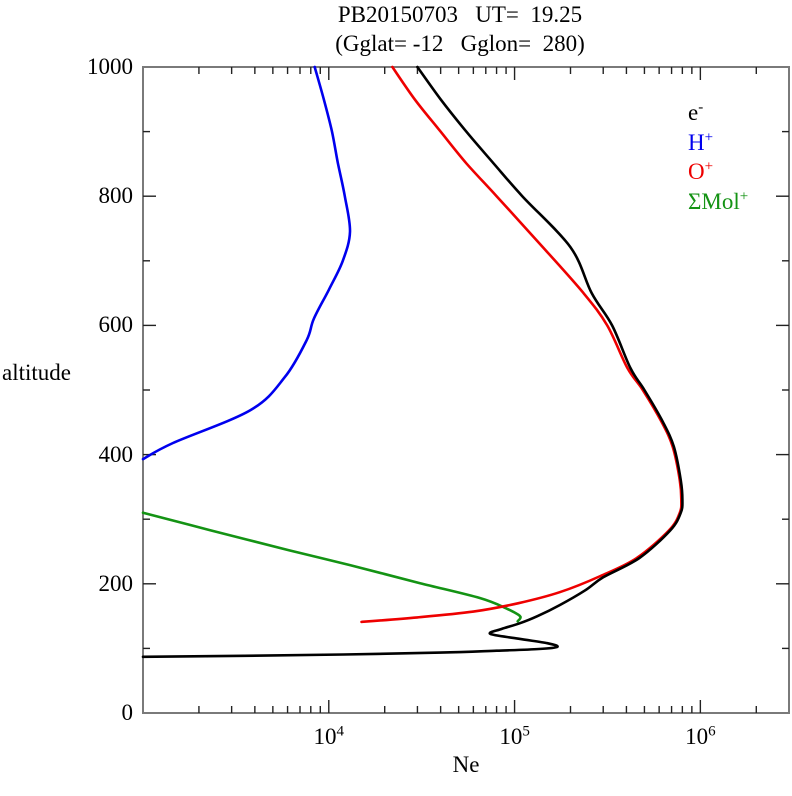  What do you see at coordinates (331, 567) in the screenshot?
I see `series-line-mol` at bounding box center [331, 567].